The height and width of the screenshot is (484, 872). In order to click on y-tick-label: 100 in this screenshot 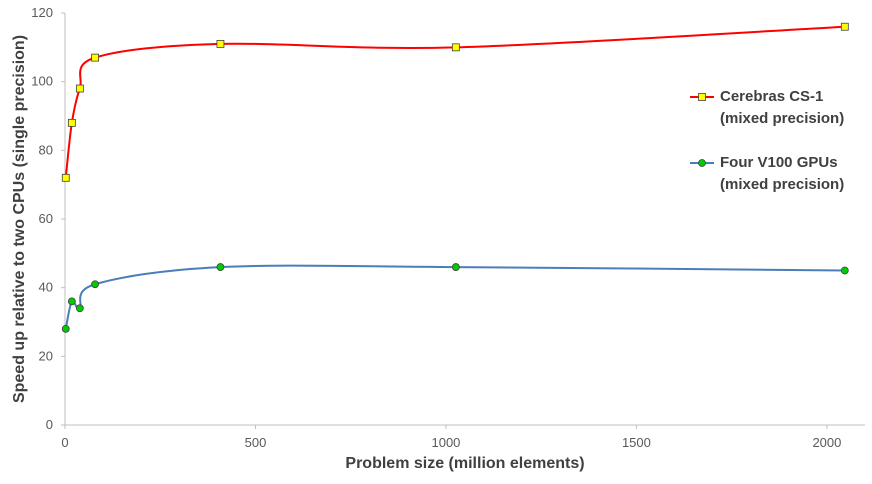, I will do `click(42, 81)`.